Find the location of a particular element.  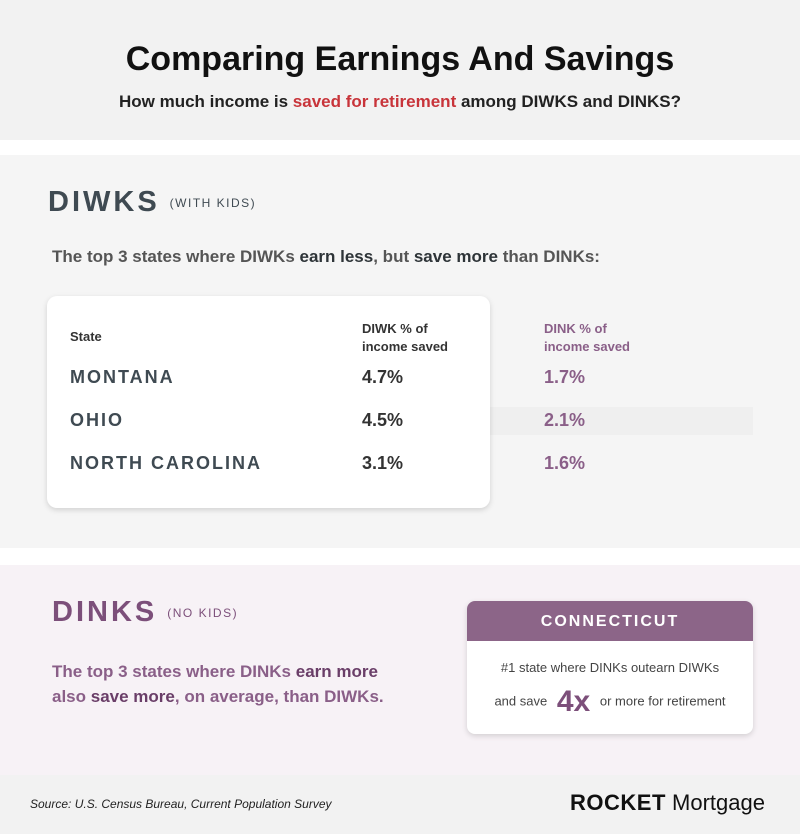

percent-value: 4.7% is located at coordinates (383, 377).